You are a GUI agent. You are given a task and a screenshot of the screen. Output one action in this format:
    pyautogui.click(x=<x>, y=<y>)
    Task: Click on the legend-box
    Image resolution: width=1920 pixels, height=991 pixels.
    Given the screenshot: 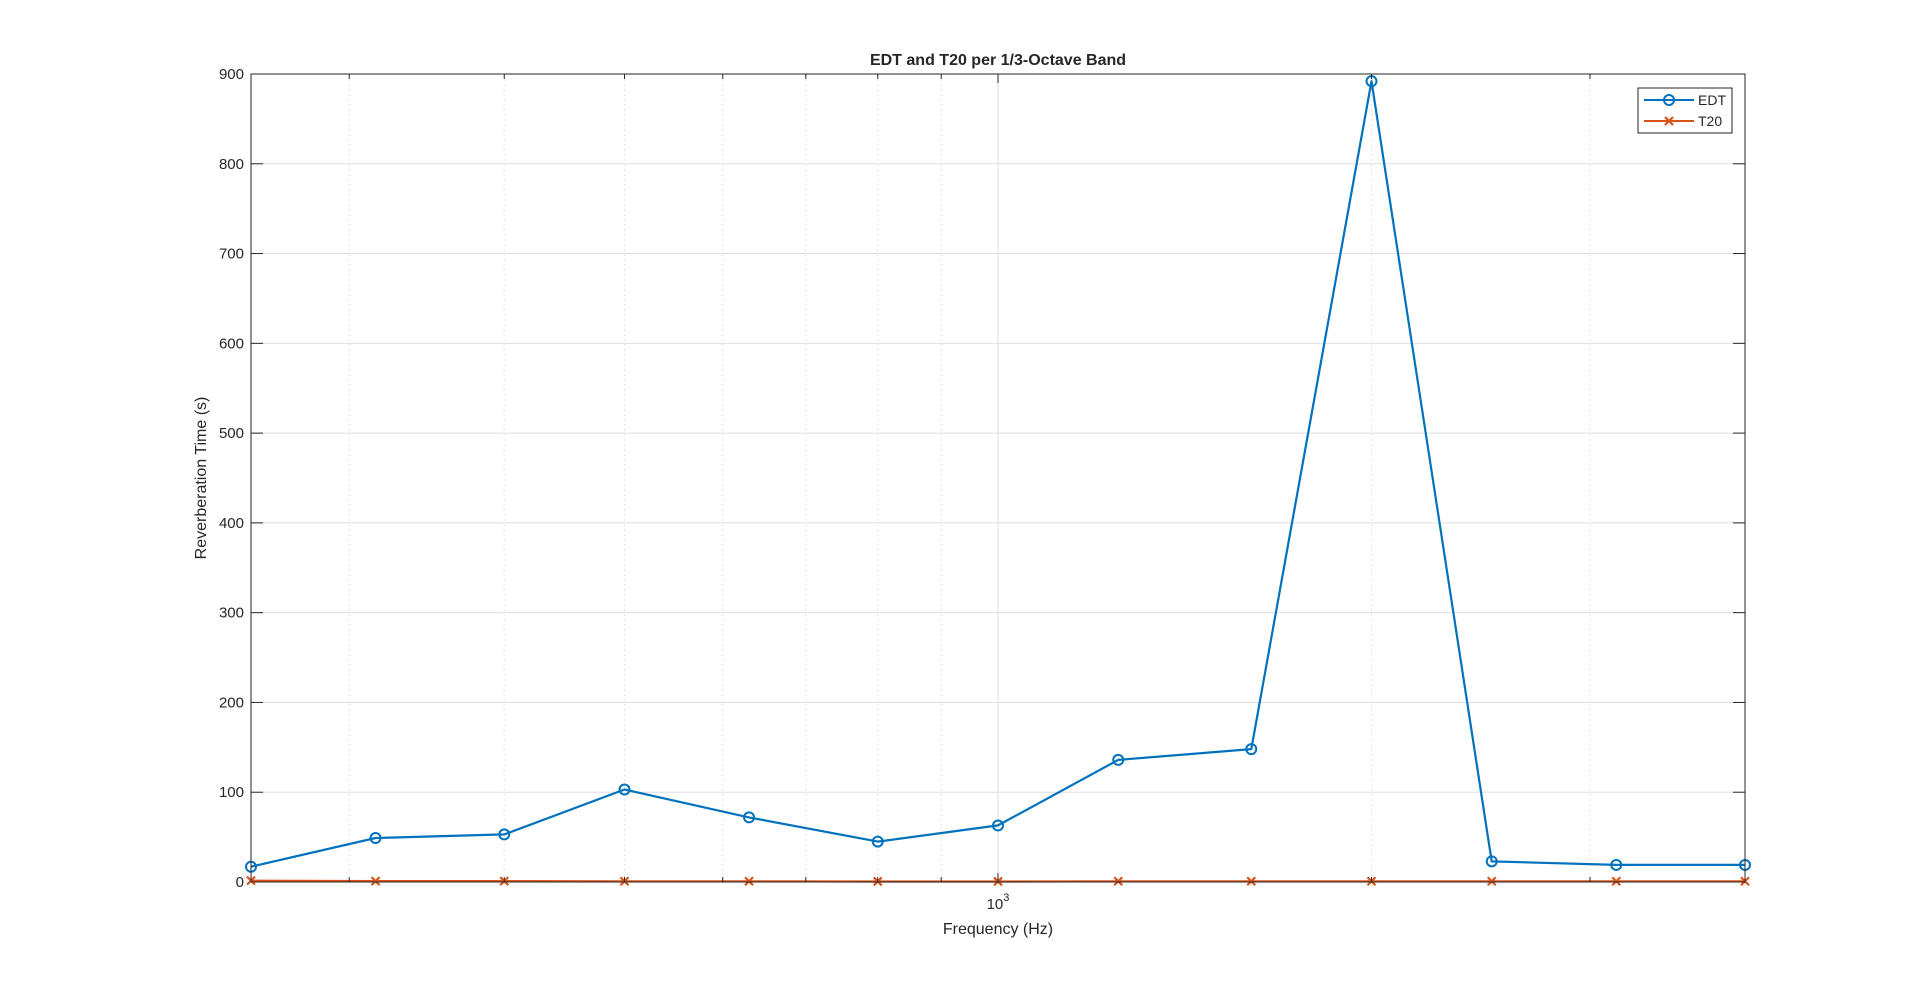 What is the action you would take?
    pyautogui.click(x=1685, y=110)
    